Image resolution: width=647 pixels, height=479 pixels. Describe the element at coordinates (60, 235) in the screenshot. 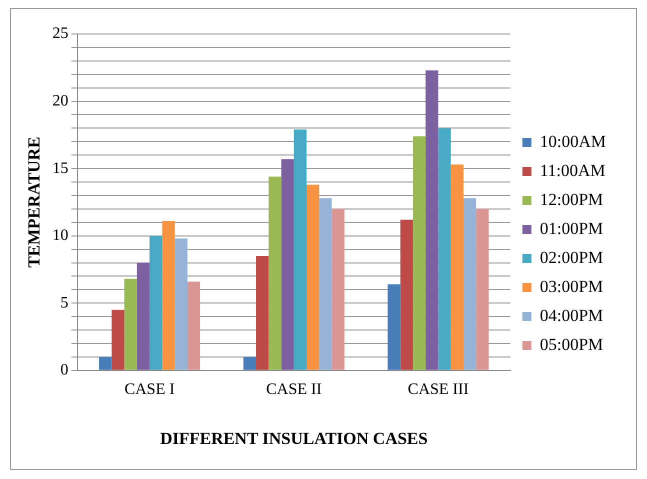

I see `y-tick-label: 10` at that location.